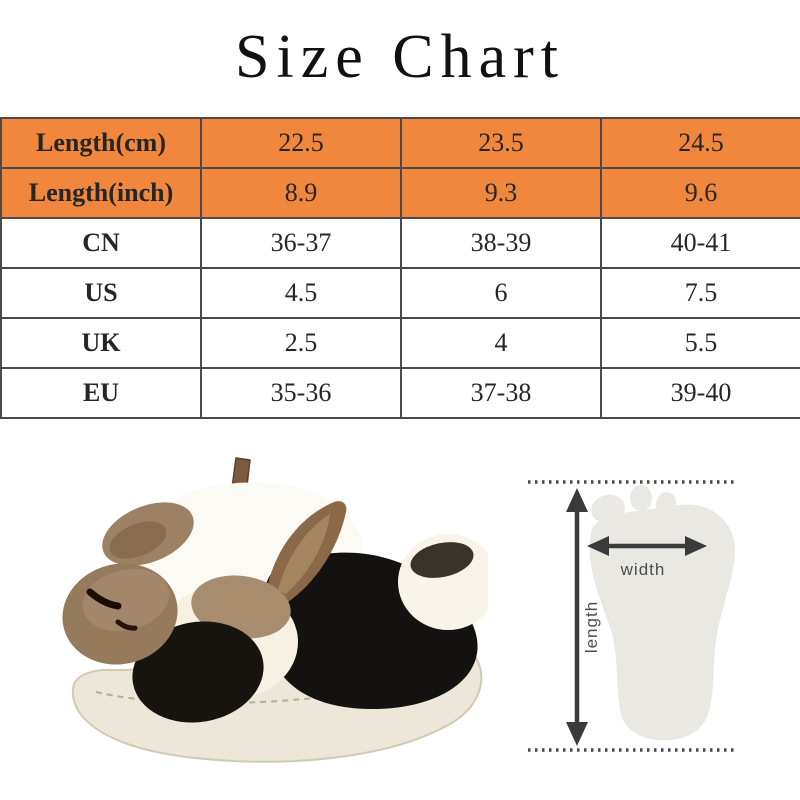 The width and height of the screenshot is (800, 800). I want to click on slipper-opening, so click(442, 560).